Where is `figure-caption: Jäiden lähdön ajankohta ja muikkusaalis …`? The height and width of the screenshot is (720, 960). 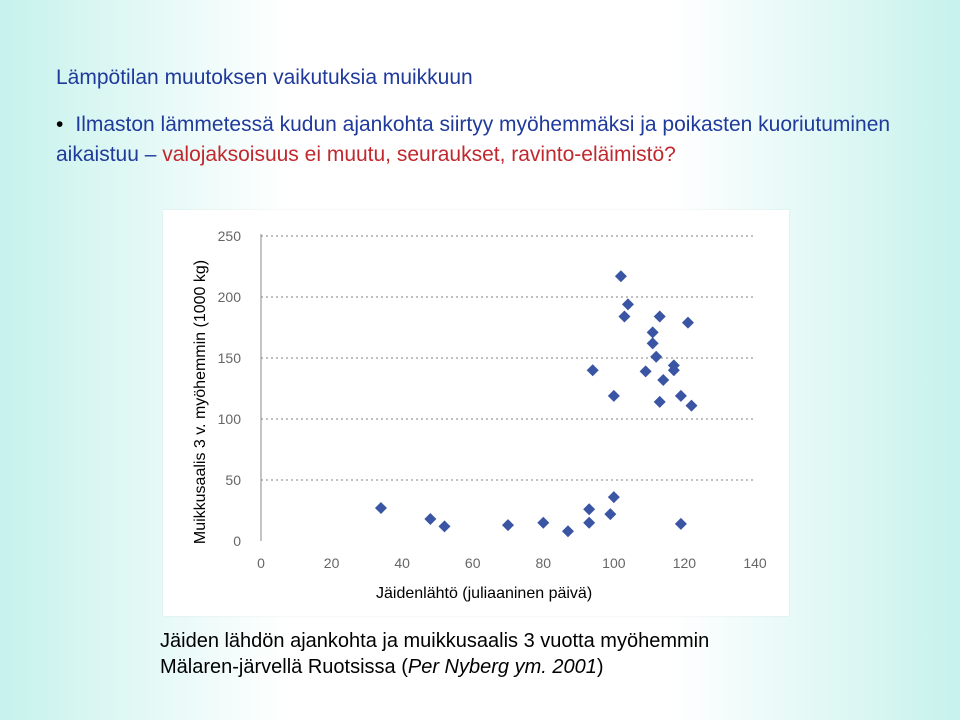 figure-caption: Jäiden lähdön ajankohta ja muikkusaalis … is located at coordinates (434, 654).